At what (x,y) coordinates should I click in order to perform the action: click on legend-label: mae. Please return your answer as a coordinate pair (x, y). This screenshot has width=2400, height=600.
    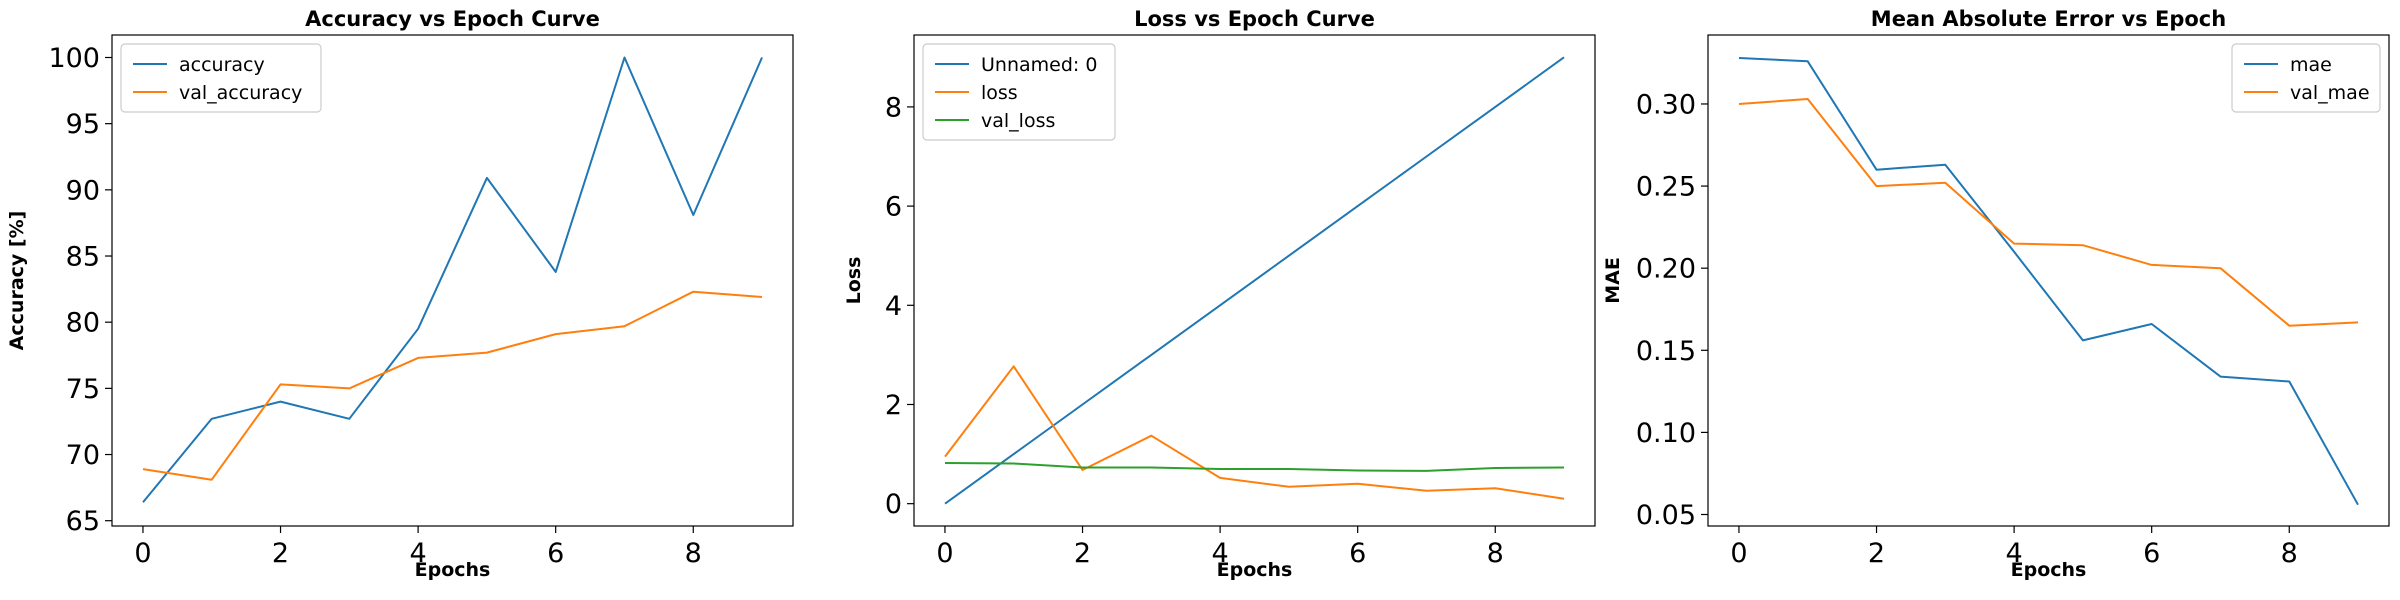
    Looking at the image, I should click on (2311, 65).